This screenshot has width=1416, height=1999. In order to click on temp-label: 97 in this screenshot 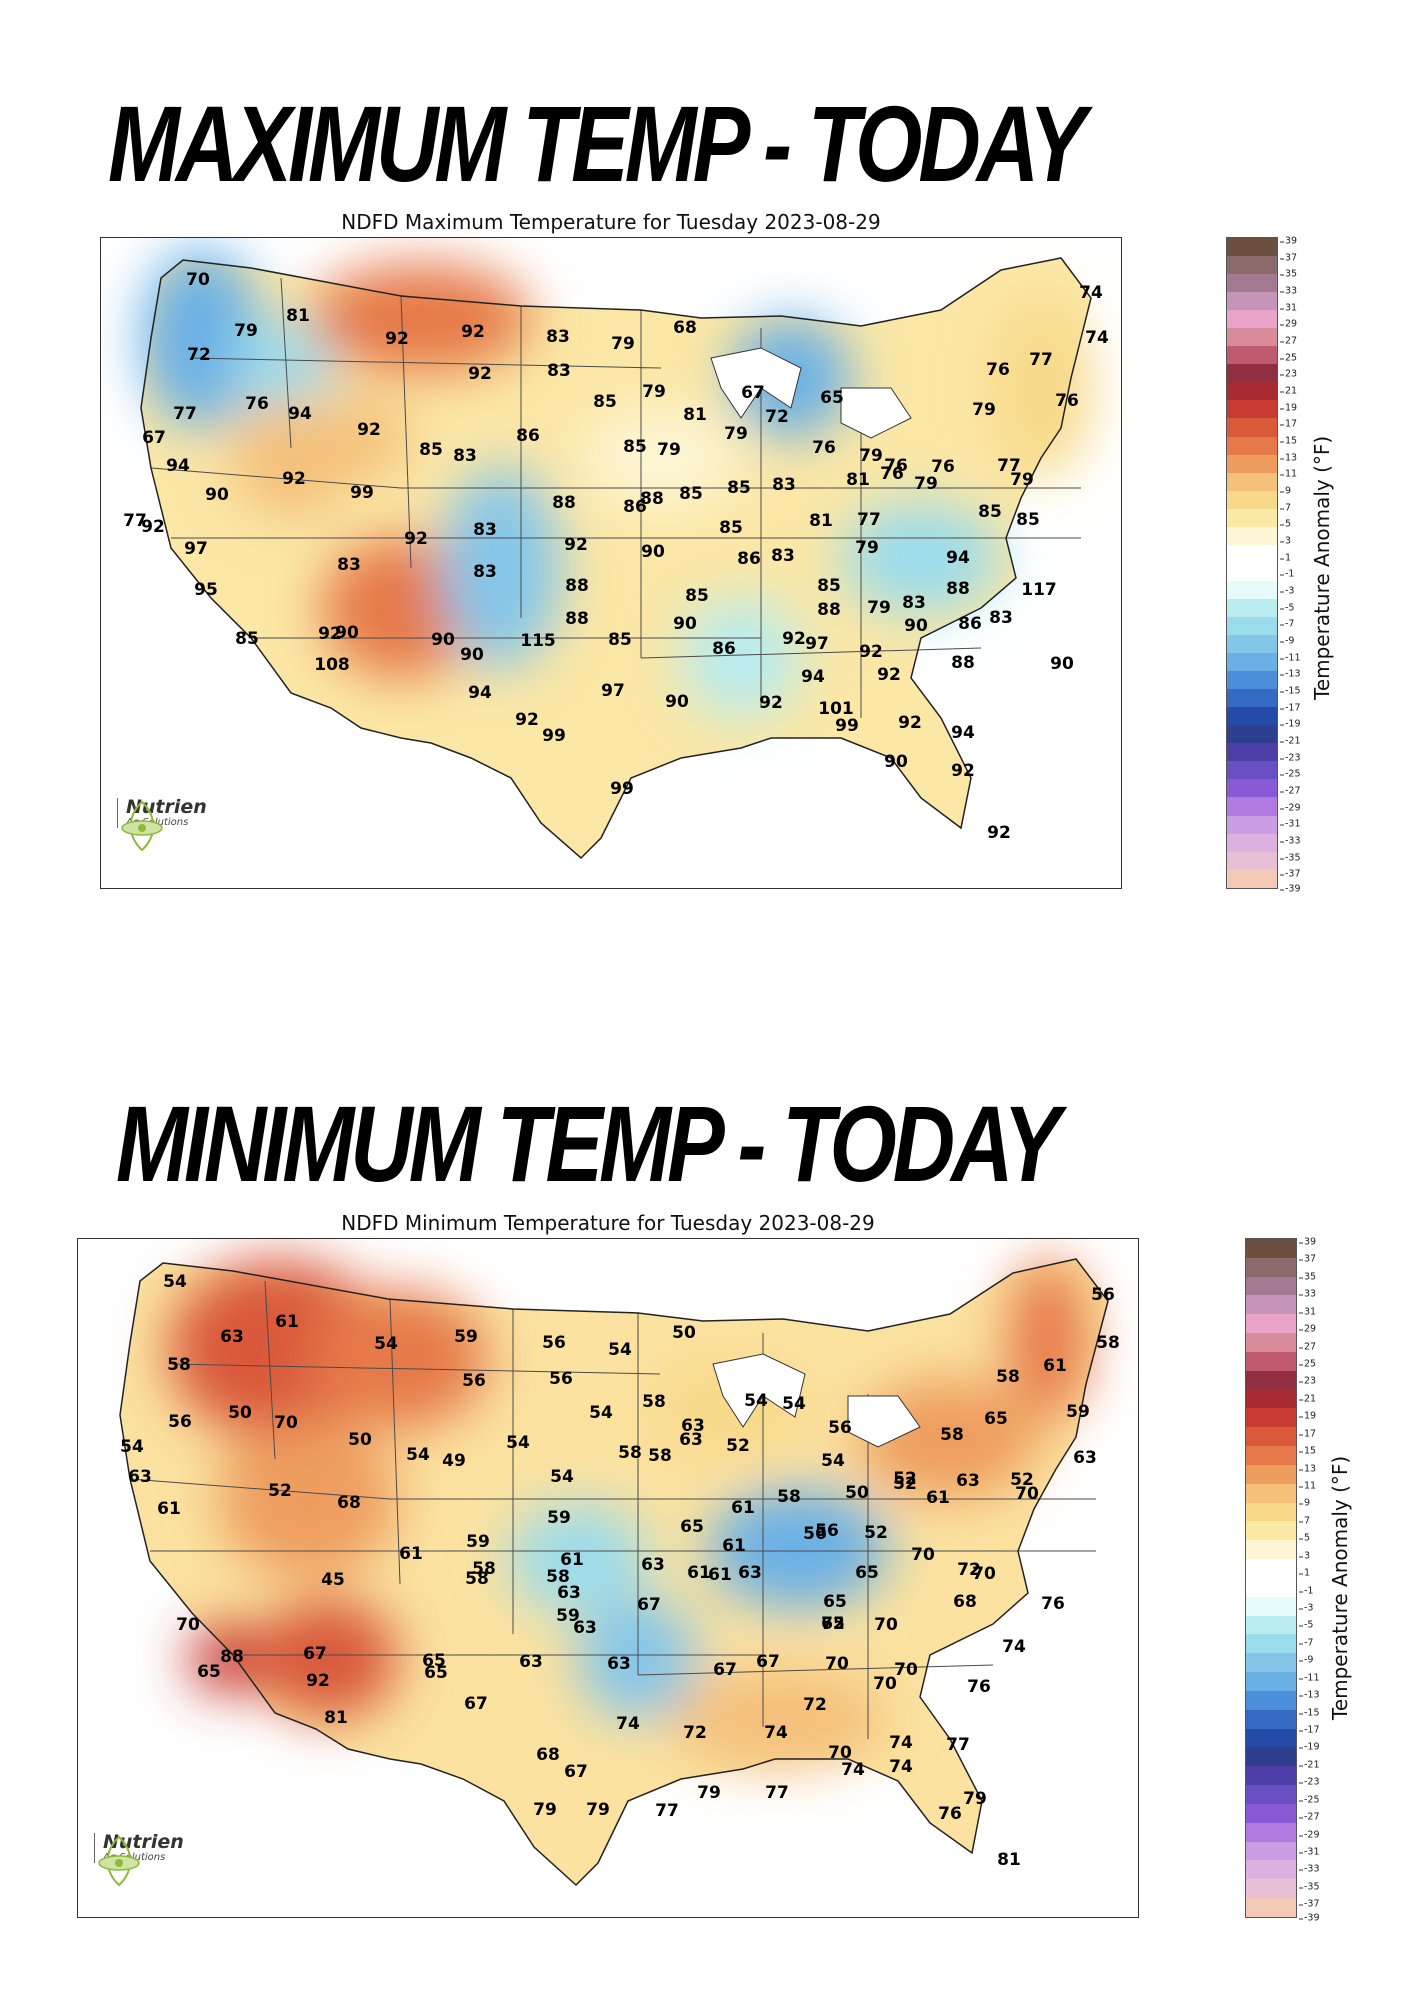, I will do `click(196, 549)`.